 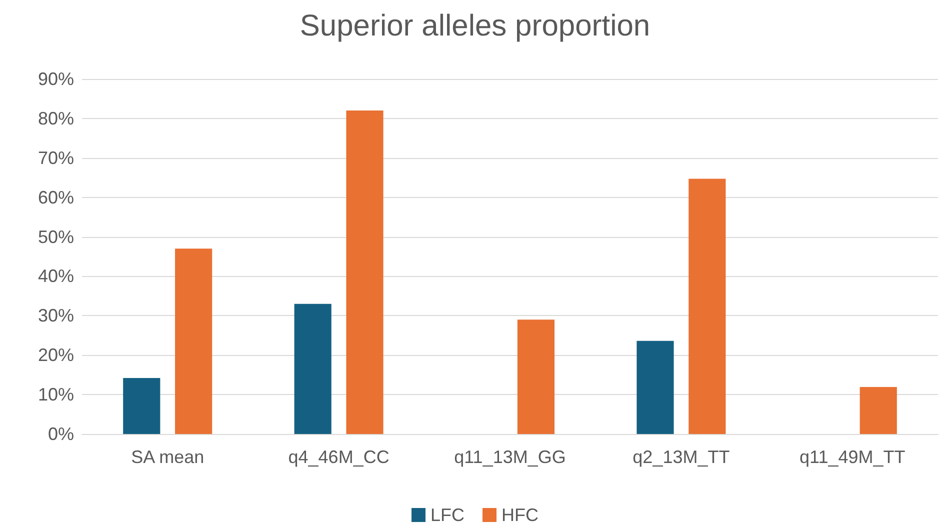 I want to click on x-tick-label: SA mean, so click(x=167, y=457).